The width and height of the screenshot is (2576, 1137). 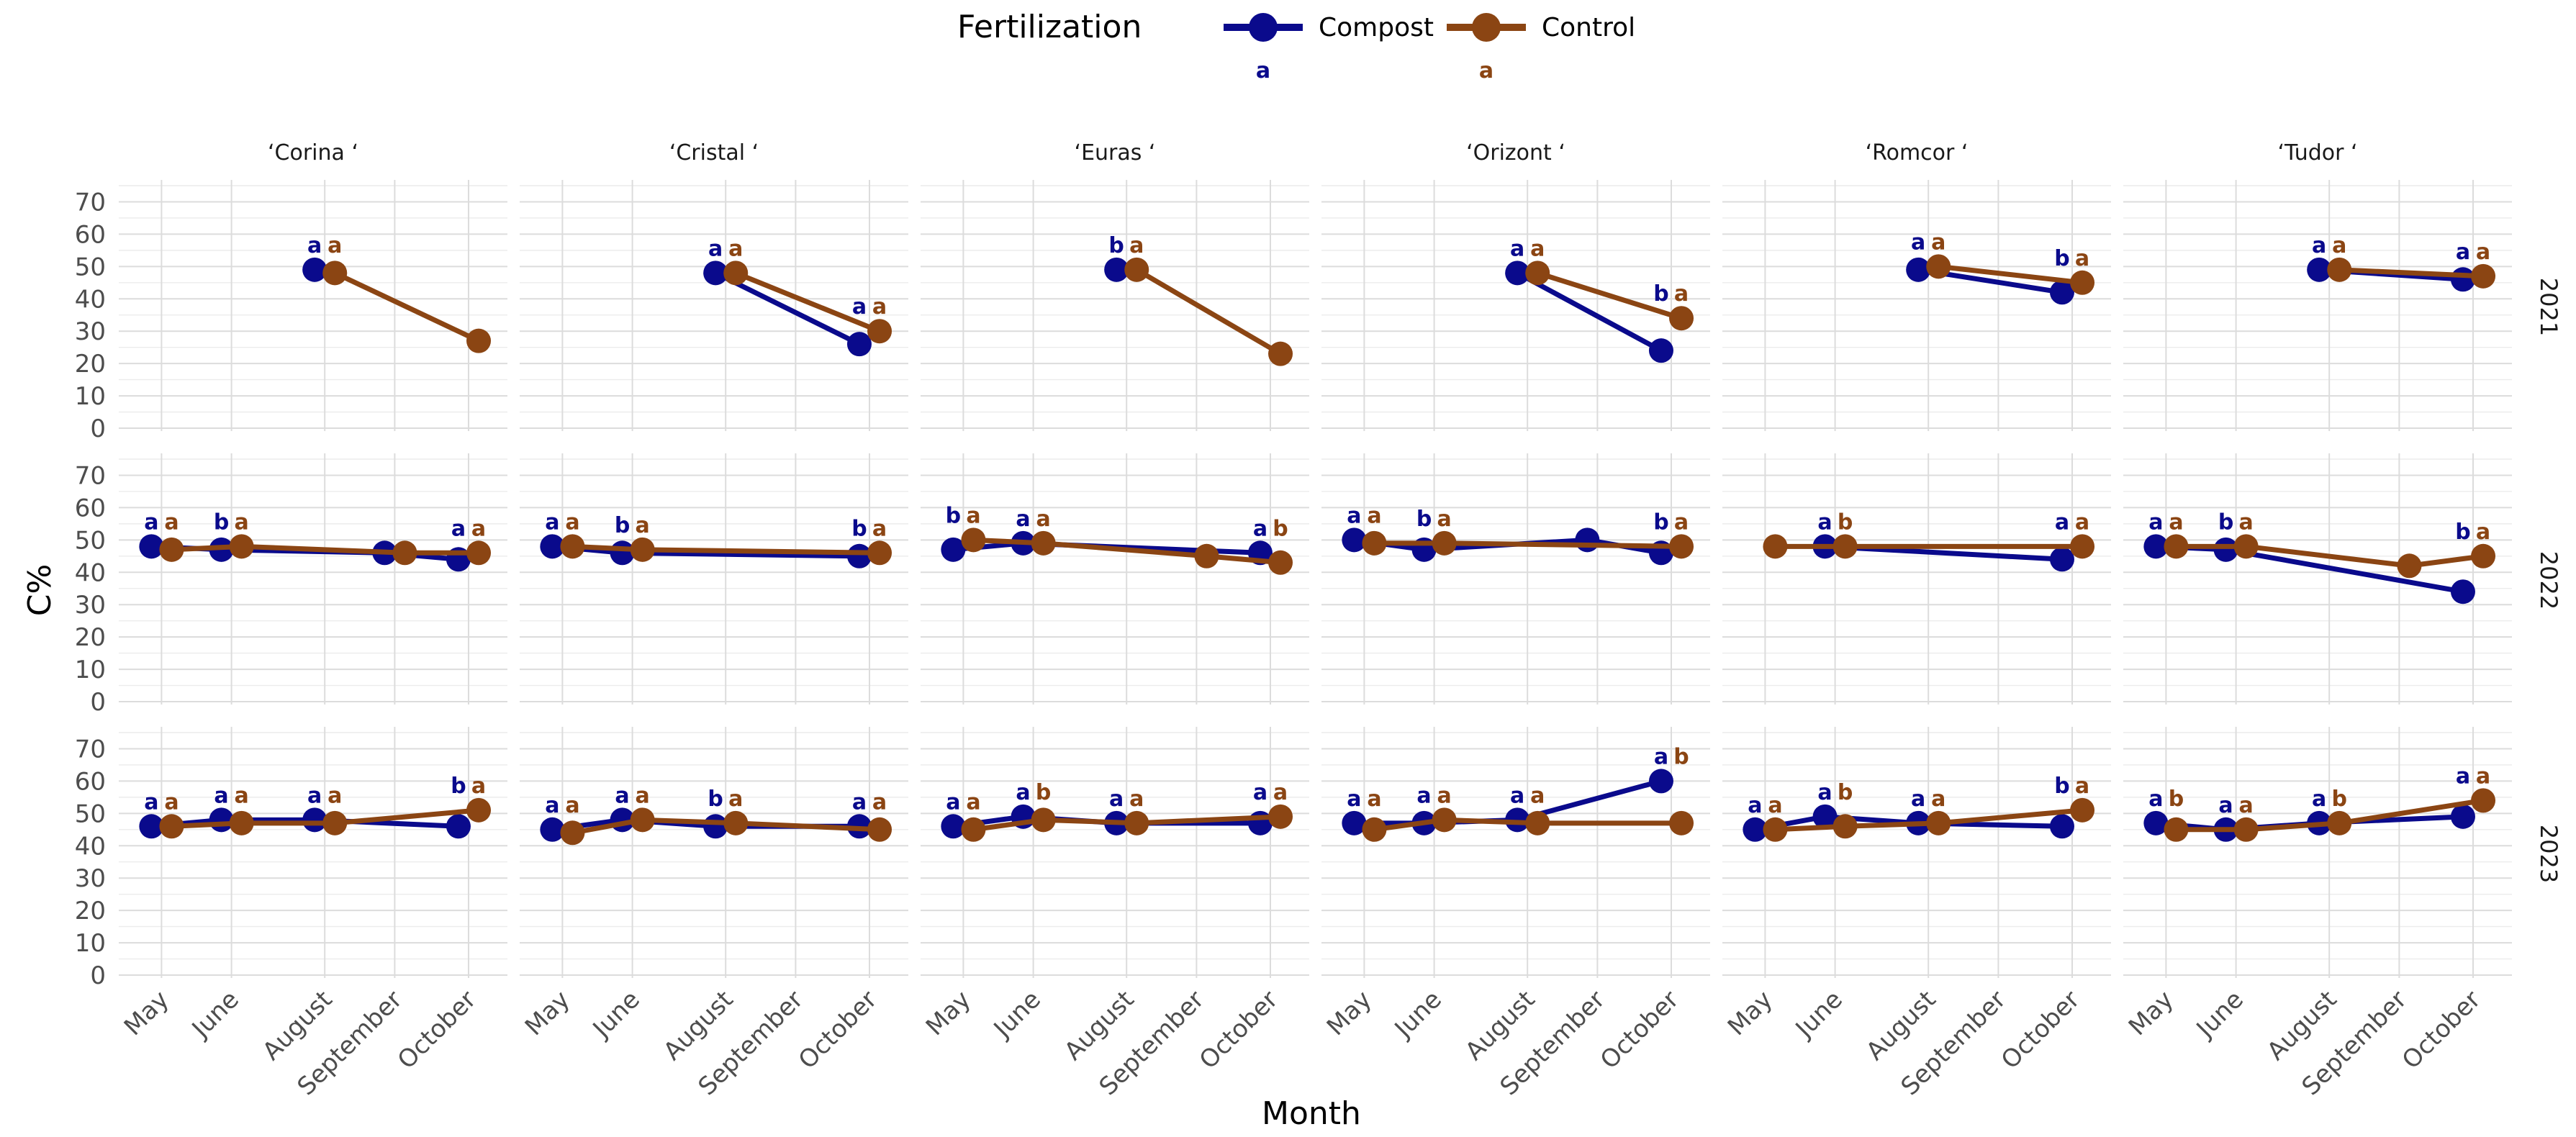 I want to click on row-strip-label: 2021, so click(x=2548, y=307).